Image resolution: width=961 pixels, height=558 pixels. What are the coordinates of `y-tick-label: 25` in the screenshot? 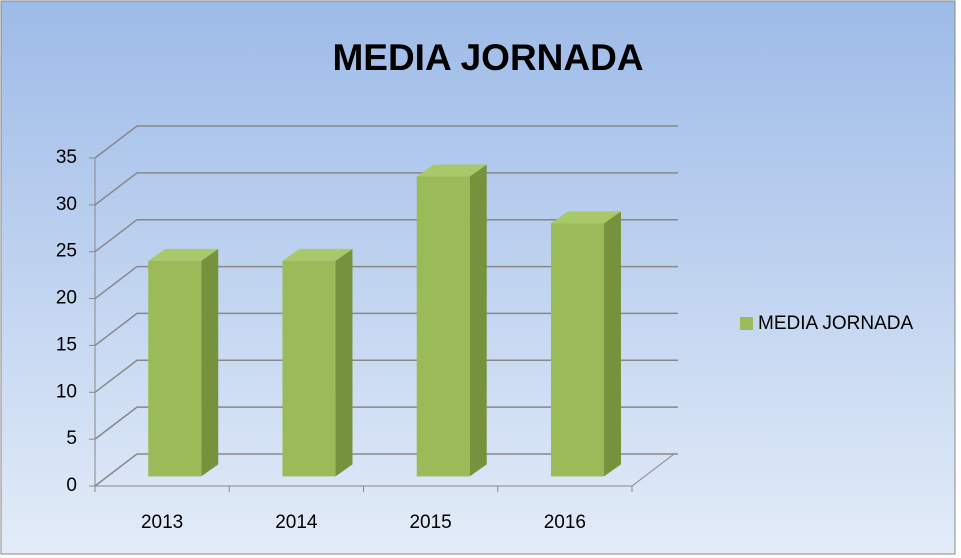 It's located at (66, 251).